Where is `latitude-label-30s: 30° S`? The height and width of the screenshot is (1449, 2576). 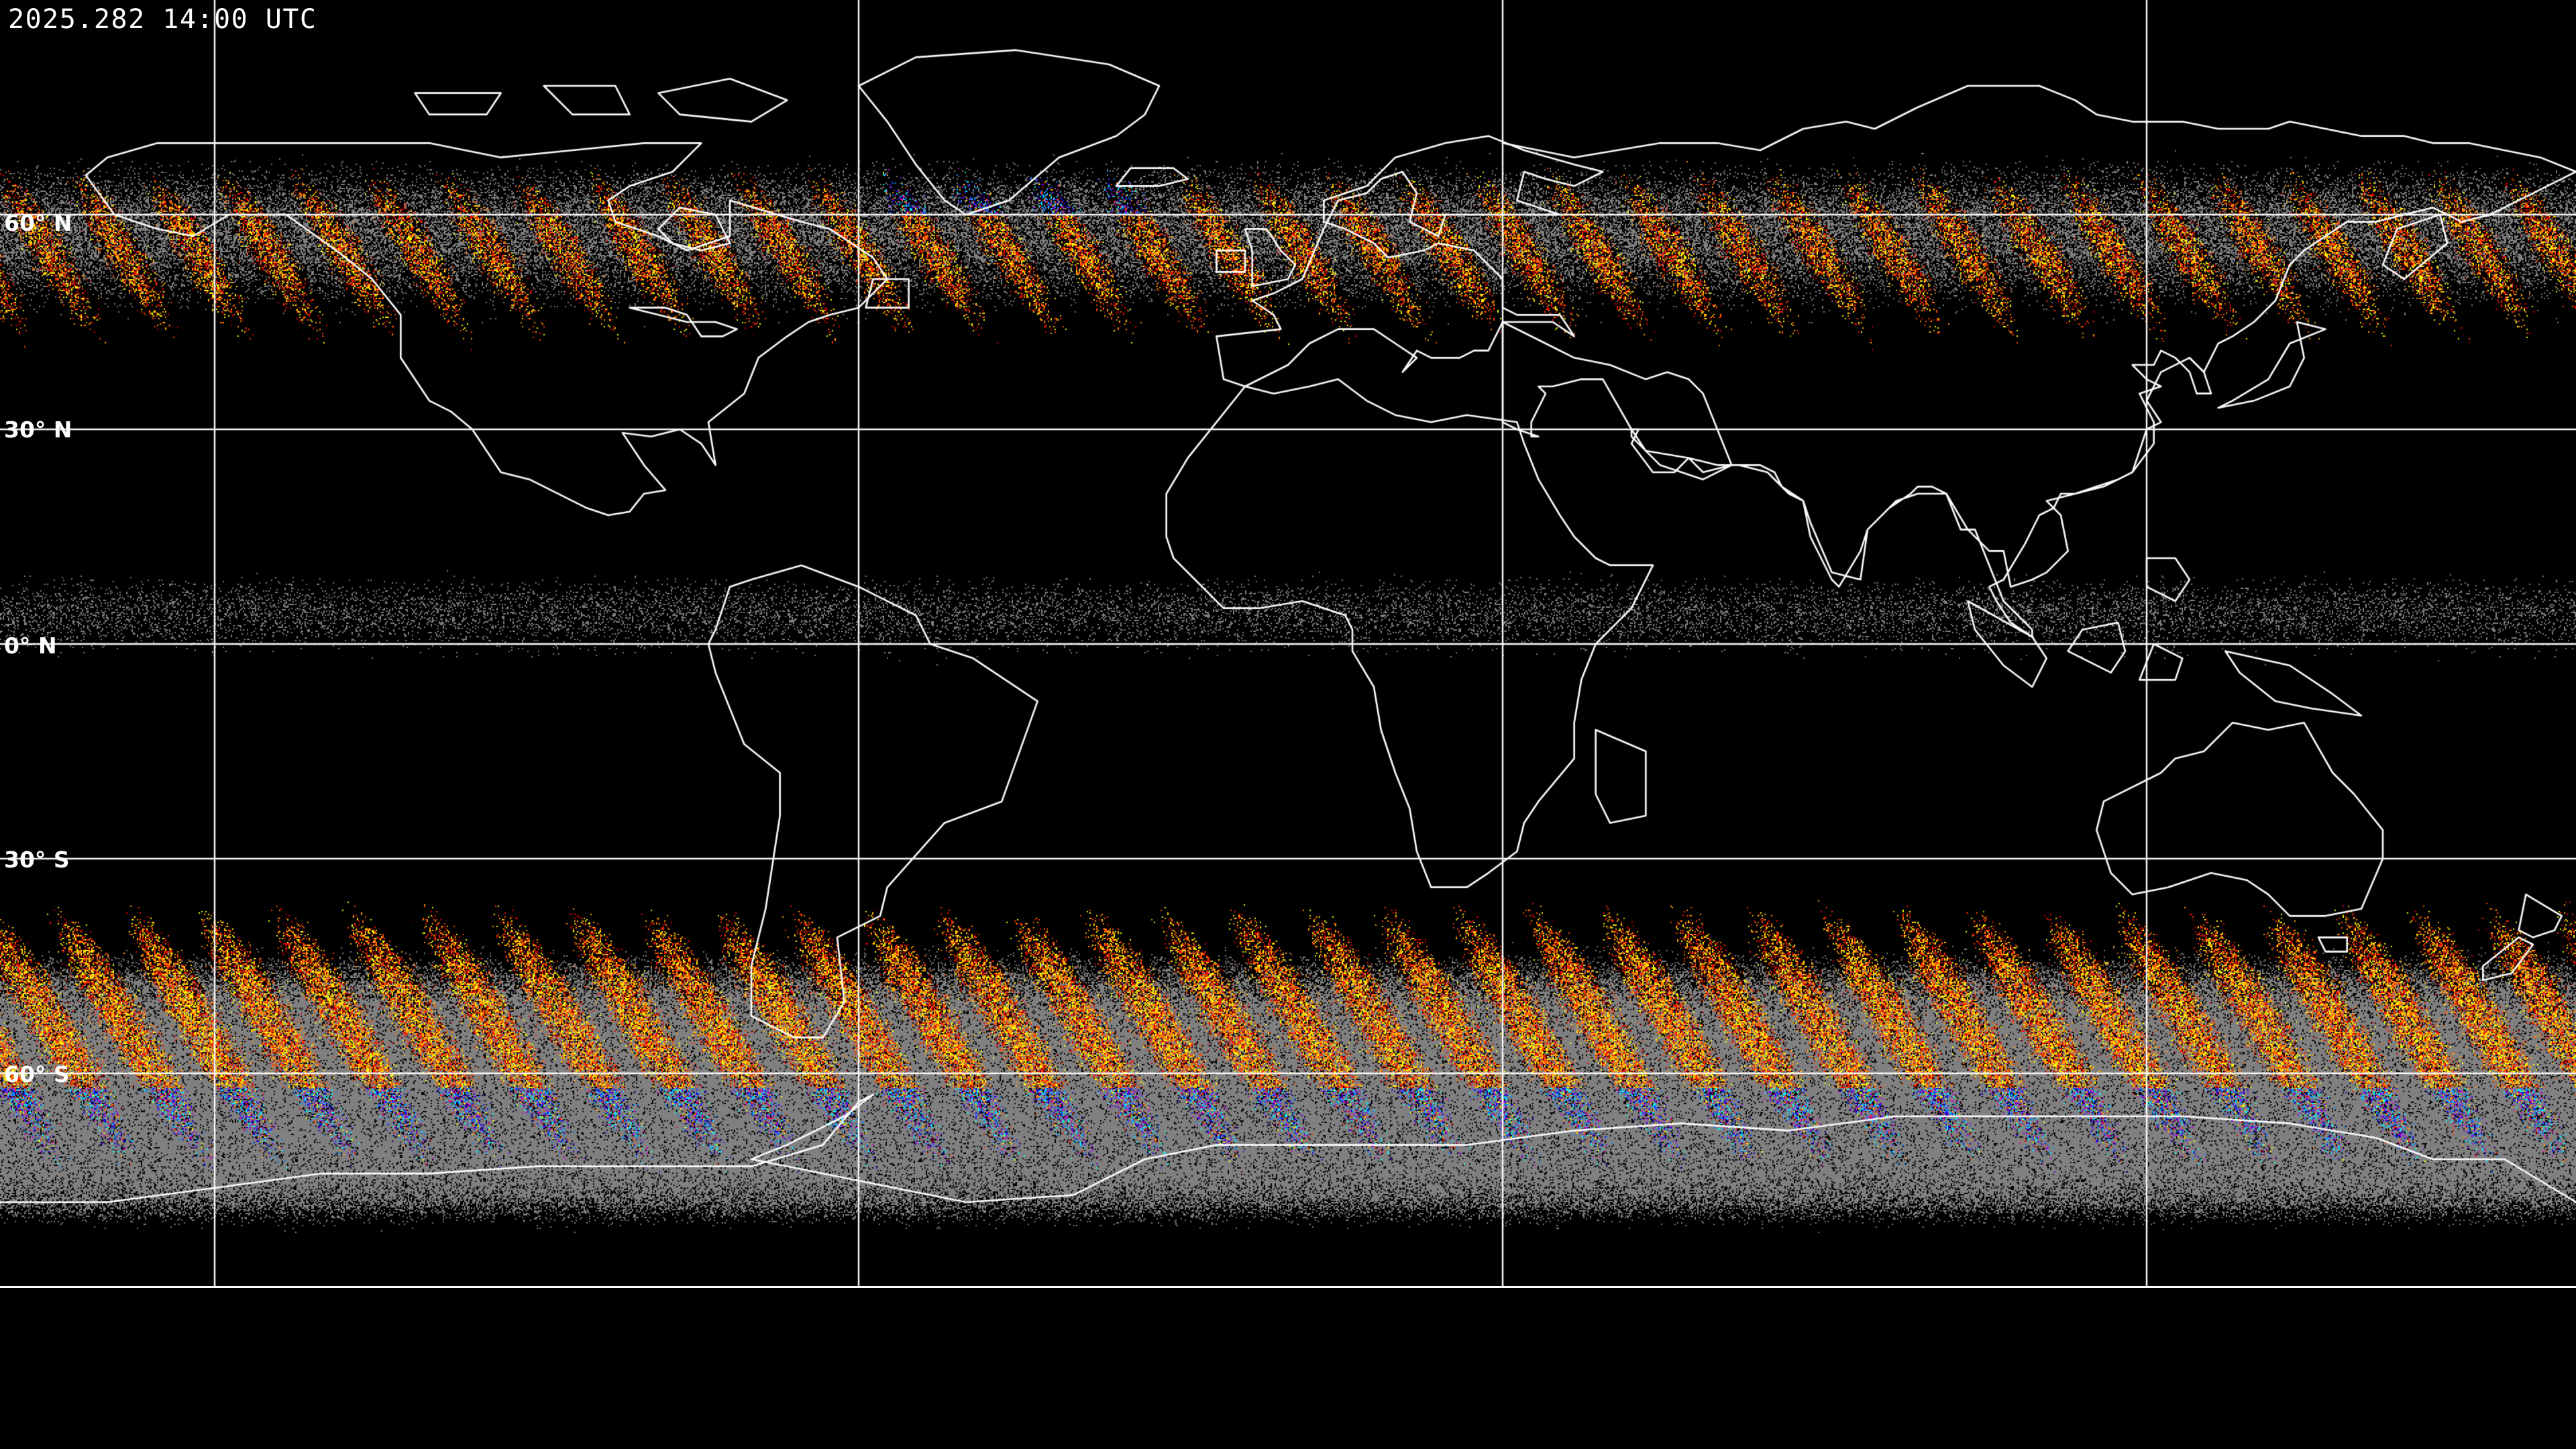 latitude-label-30s: 30° S is located at coordinates (37, 860).